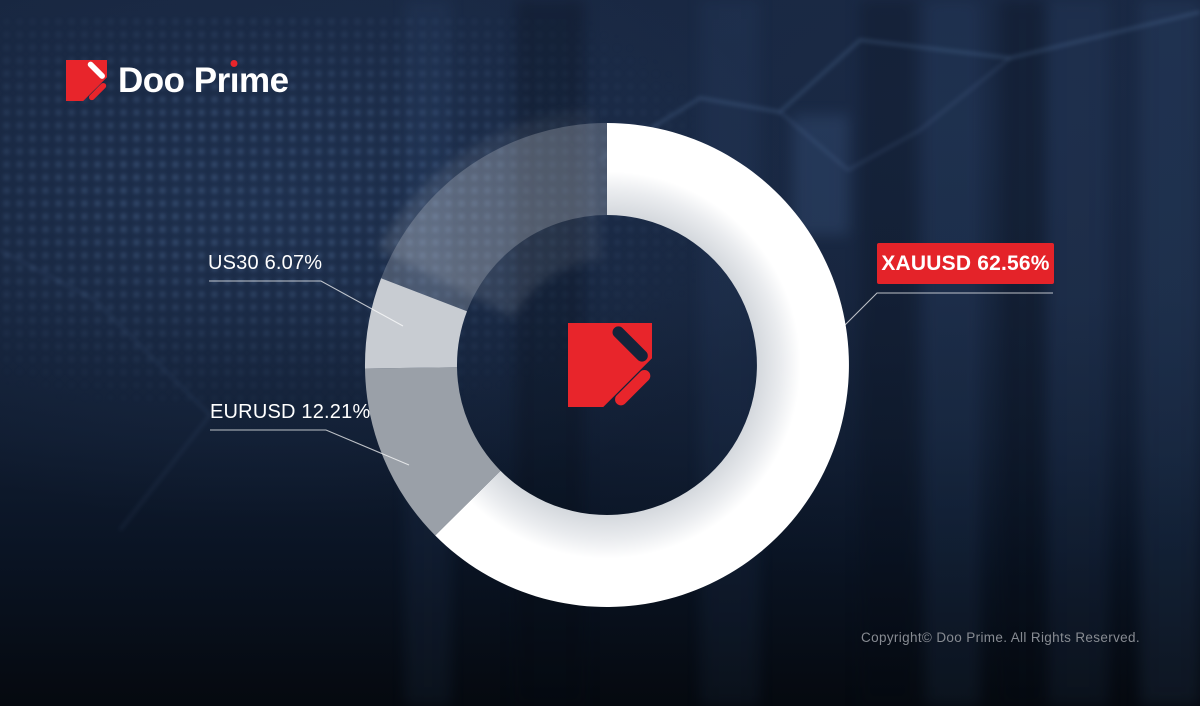  I want to click on donut-segment-eurusd, so click(433, 451).